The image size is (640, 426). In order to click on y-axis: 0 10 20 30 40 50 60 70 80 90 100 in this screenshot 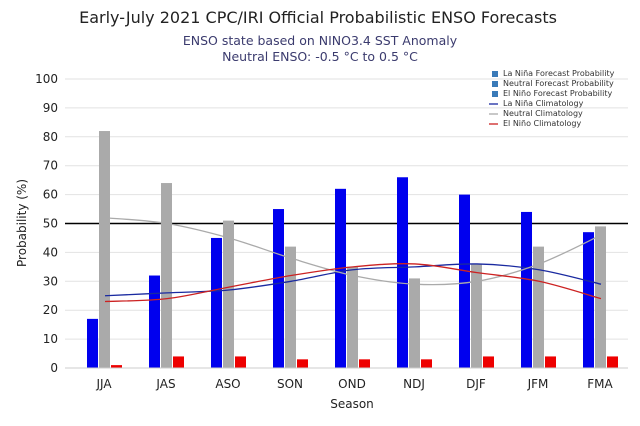, I will do `click(46, 223)`.